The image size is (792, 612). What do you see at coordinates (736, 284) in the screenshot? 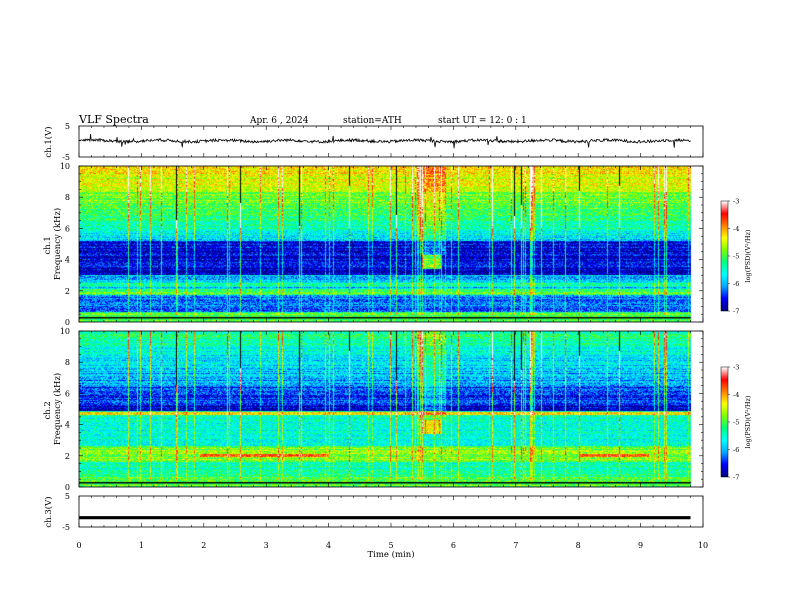
I see `ch1-colorbar-tick-label: -6` at bounding box center [736, 284].